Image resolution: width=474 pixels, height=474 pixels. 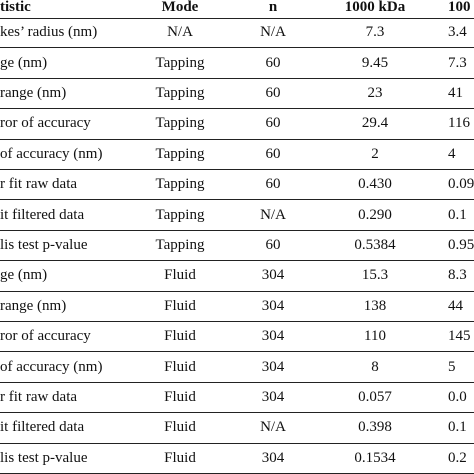 What do you see at coordinates (237, 124) in the screenshot?
I see `table-row: ror of accuracy Tapping 60 29.4 116` at bounding box center [237, 124].